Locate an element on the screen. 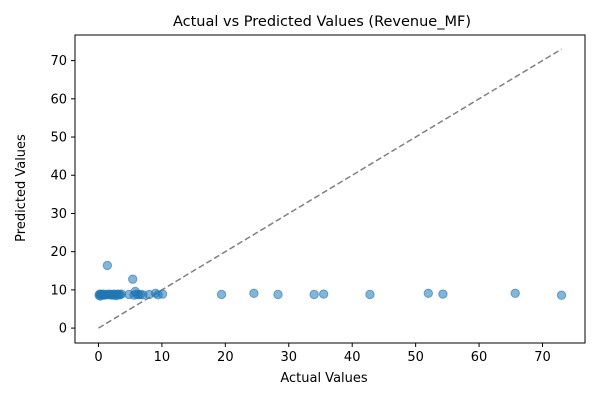 This screenshot has height=400, width=600. x-tick-label: 70 is located at coordinates (542, 357).